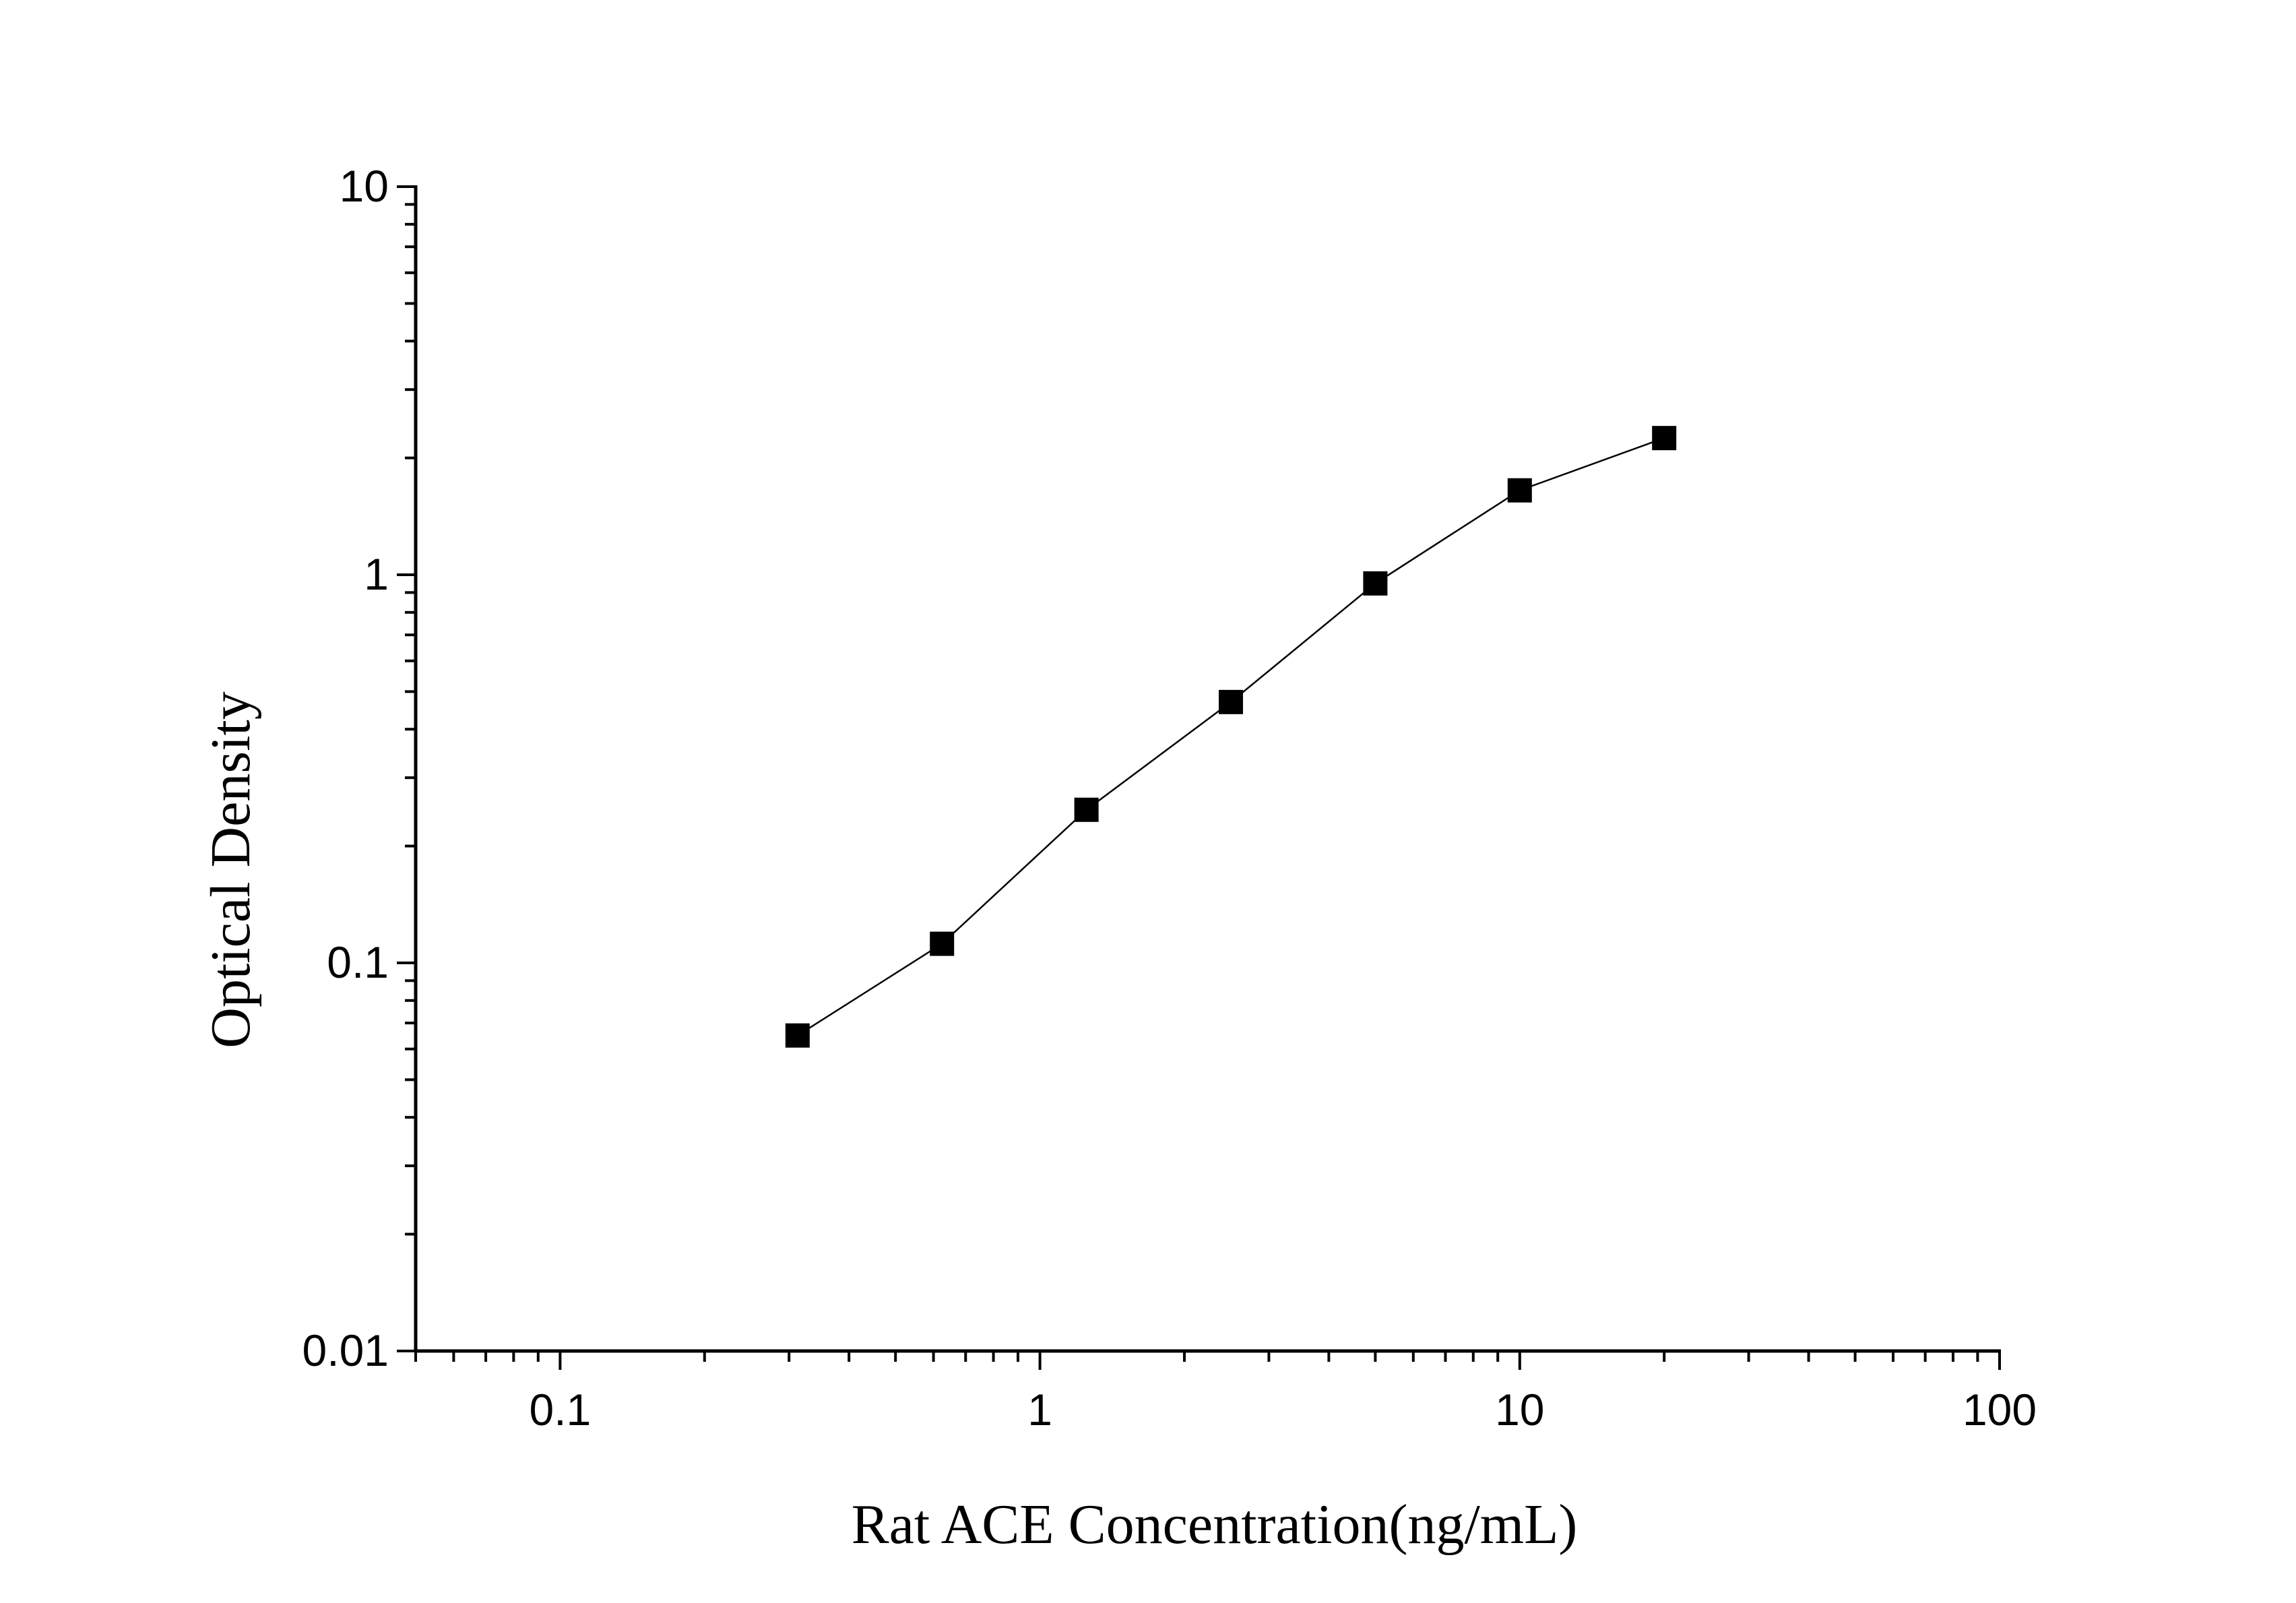 The height and width of the screenshot is (1603, 2296). I want to click on y-tick-label: 0.1, so click(358, 962).